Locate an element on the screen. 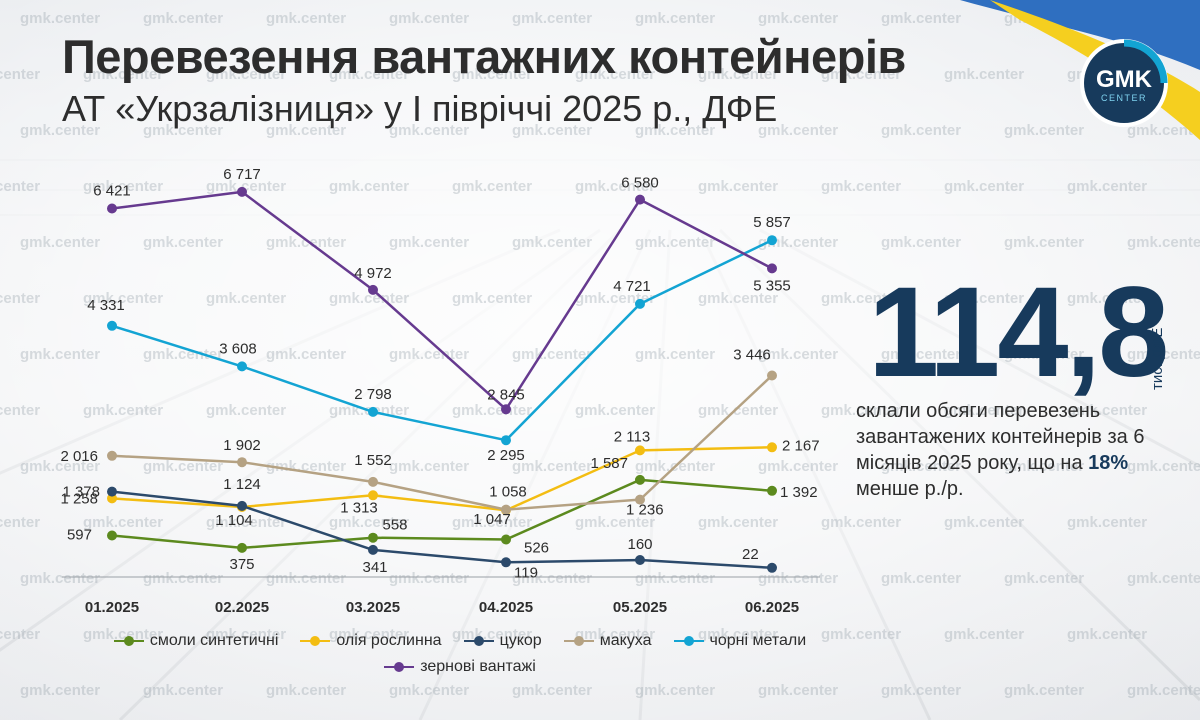 The width and height of the screenshot is (1200, 720). data-label: 6 717 is located at coordinates (242, 174).